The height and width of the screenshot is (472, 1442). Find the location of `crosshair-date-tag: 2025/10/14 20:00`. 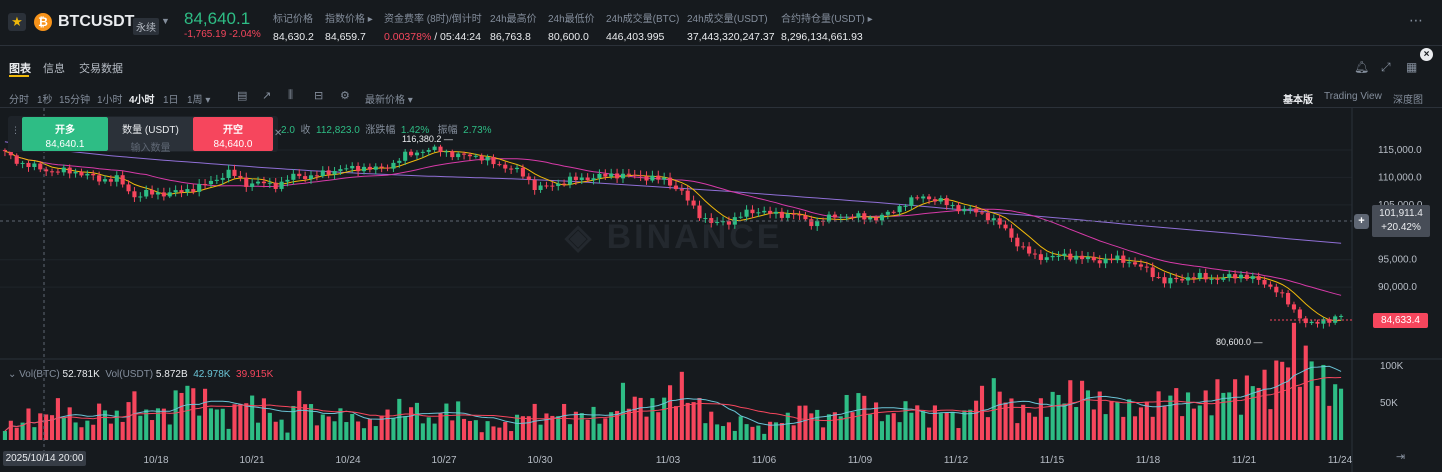

crosshair-date-tag: 2025/10/14 20:00 is located at coordinates (44, 458).